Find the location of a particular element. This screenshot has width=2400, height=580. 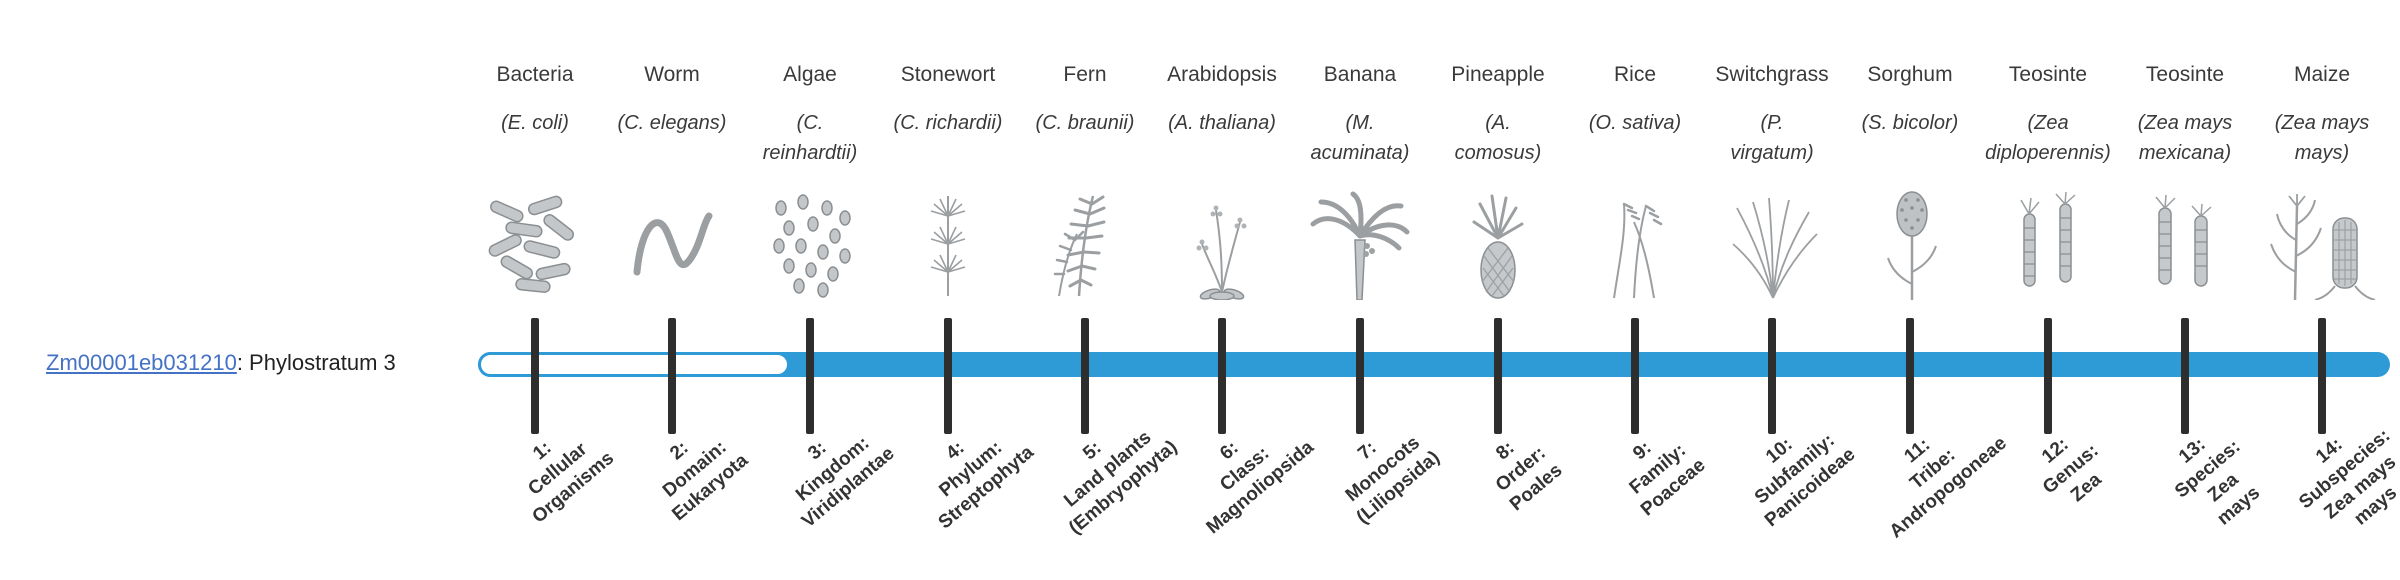

organism-name: Sorghum is located at coordinates (1910, 74).